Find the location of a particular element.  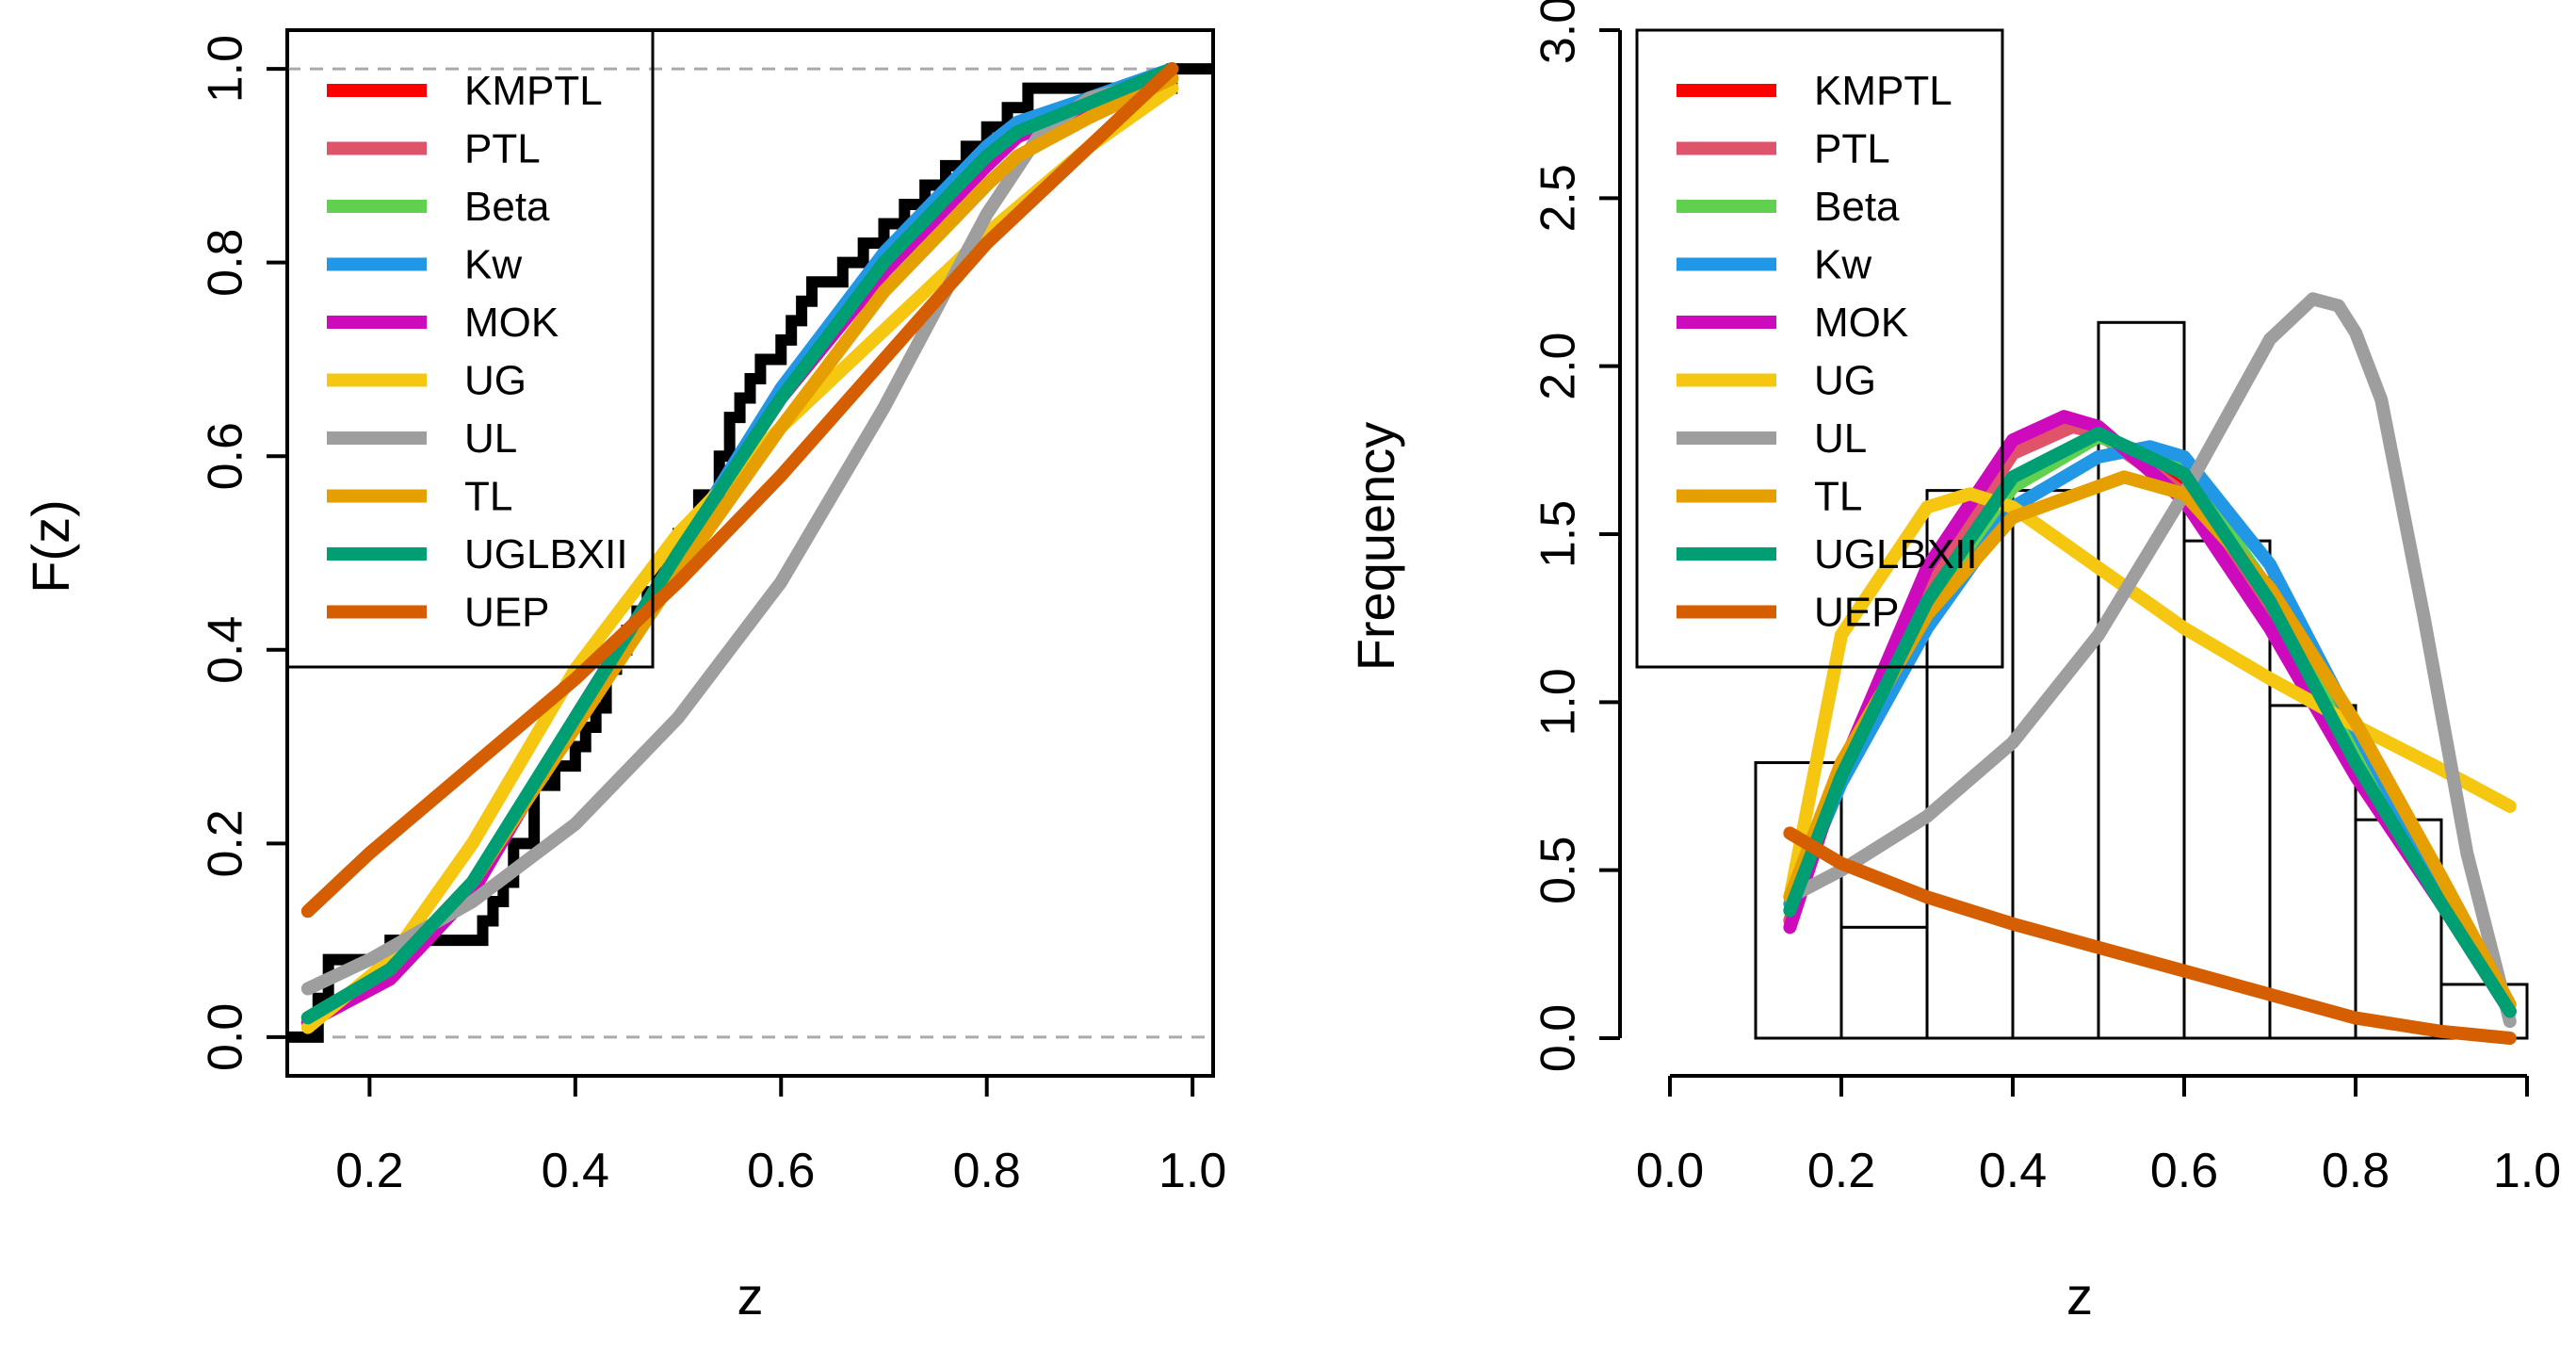

x-tick-label-1: 0.2 is located at coordinates (1841, 1171).